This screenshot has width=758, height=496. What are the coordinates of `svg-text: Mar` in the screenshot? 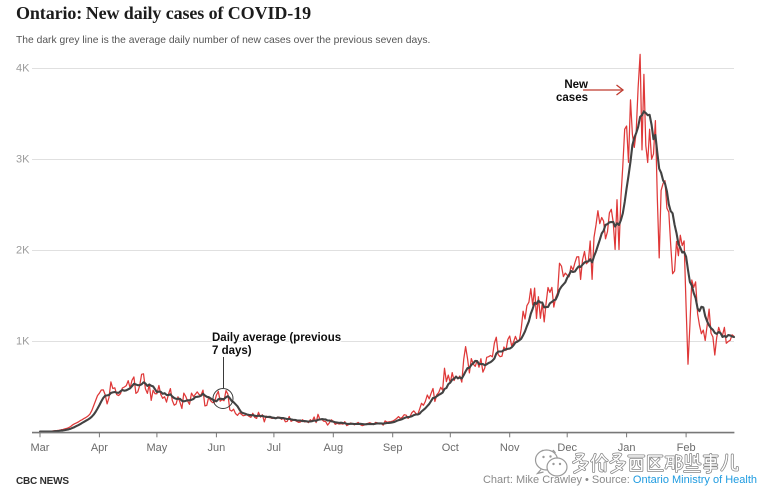 It's located at (40, 448).